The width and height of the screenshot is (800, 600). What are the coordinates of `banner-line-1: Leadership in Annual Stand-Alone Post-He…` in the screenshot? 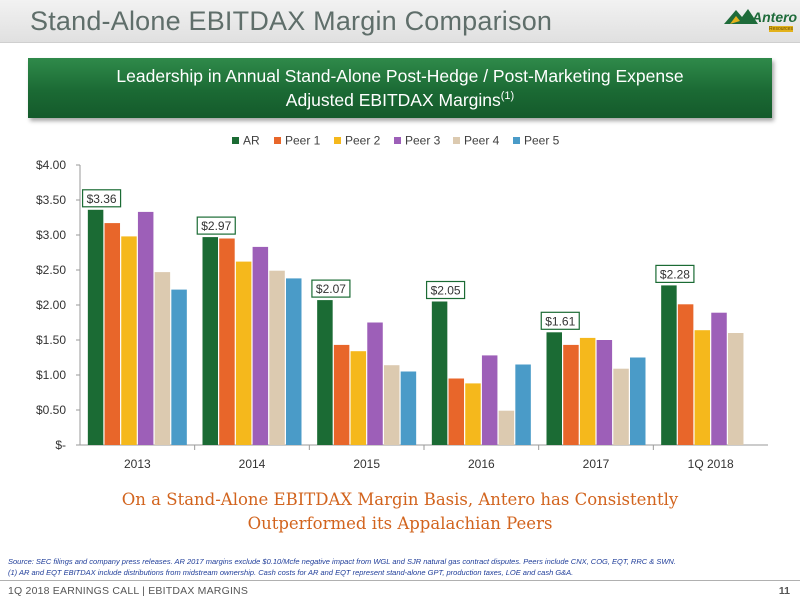 It's located at (400, 76).